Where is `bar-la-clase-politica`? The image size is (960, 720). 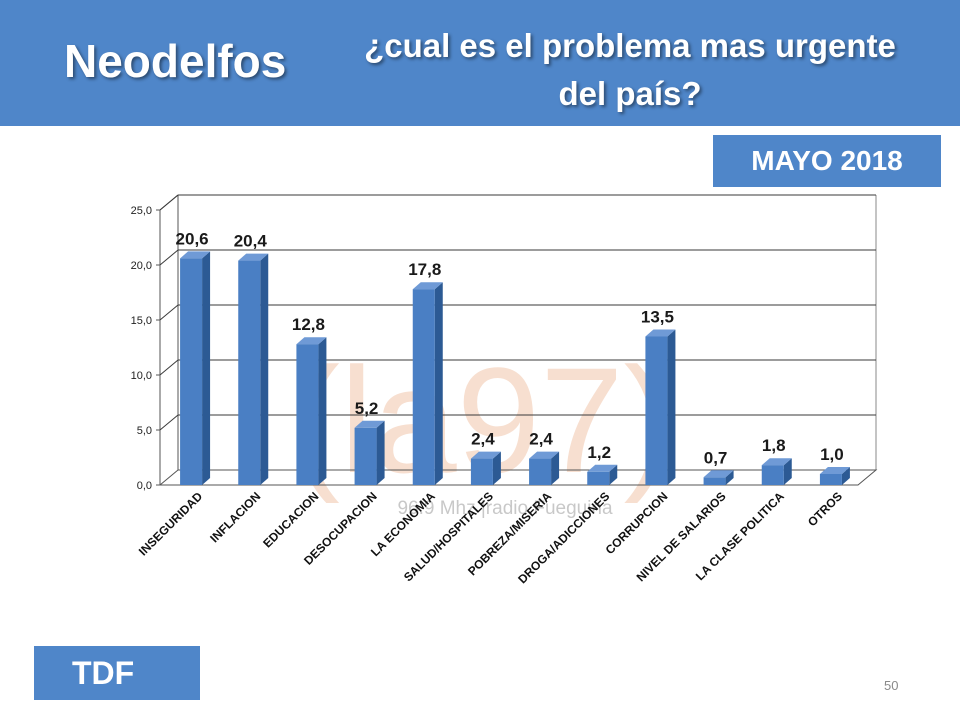 bar-la-clase-politica is located at coordinates (776, 471).